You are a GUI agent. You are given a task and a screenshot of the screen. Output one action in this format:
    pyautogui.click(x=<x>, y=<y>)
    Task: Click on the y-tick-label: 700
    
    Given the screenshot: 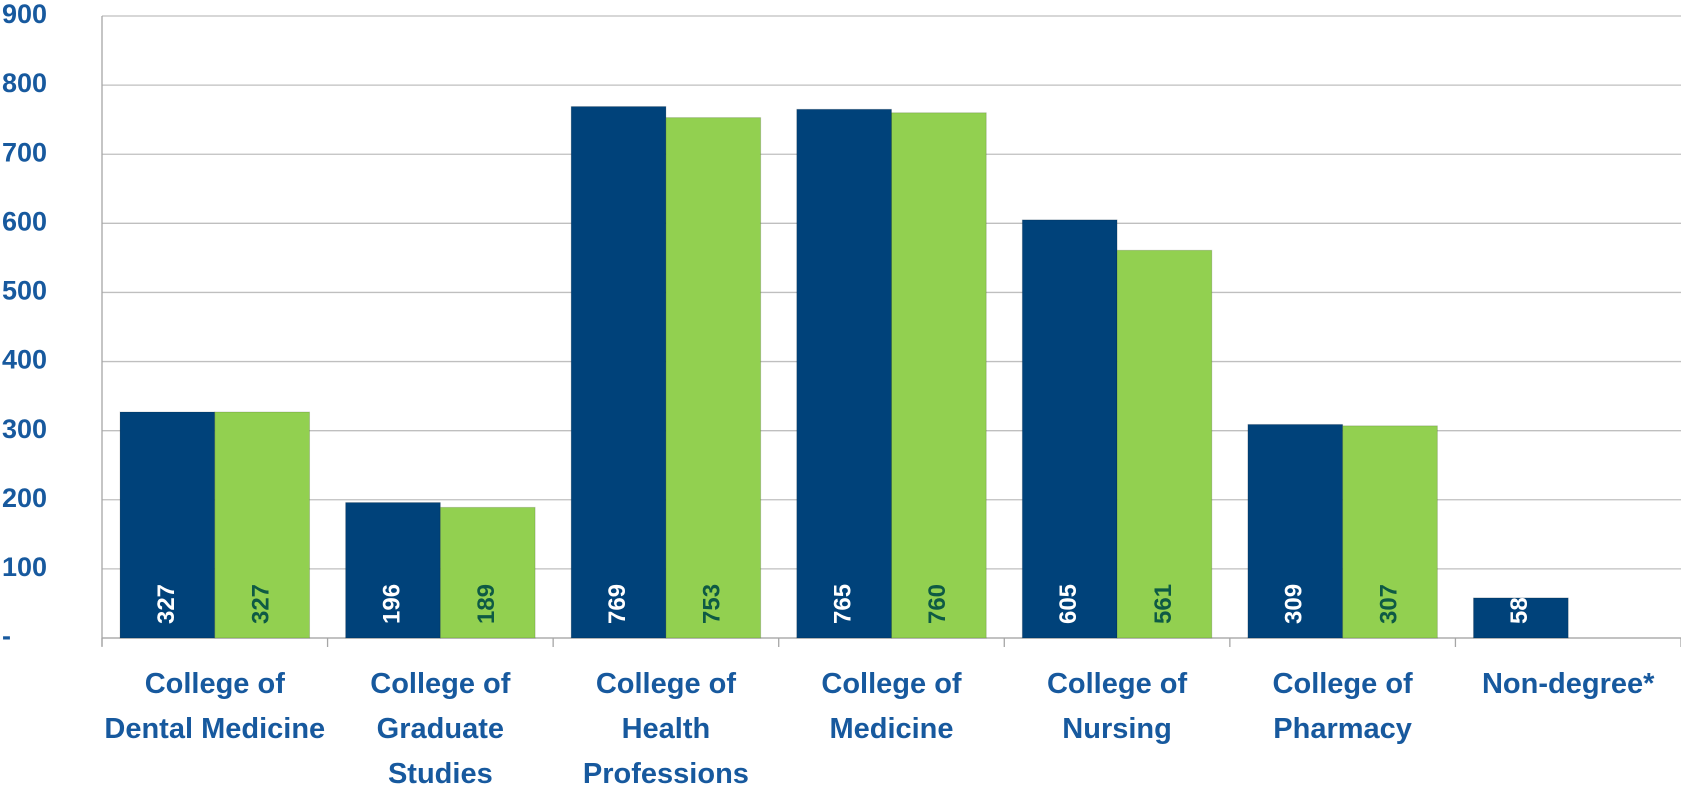 What is the action you would take?
    pyautogui.click(x=24, y=152)
    